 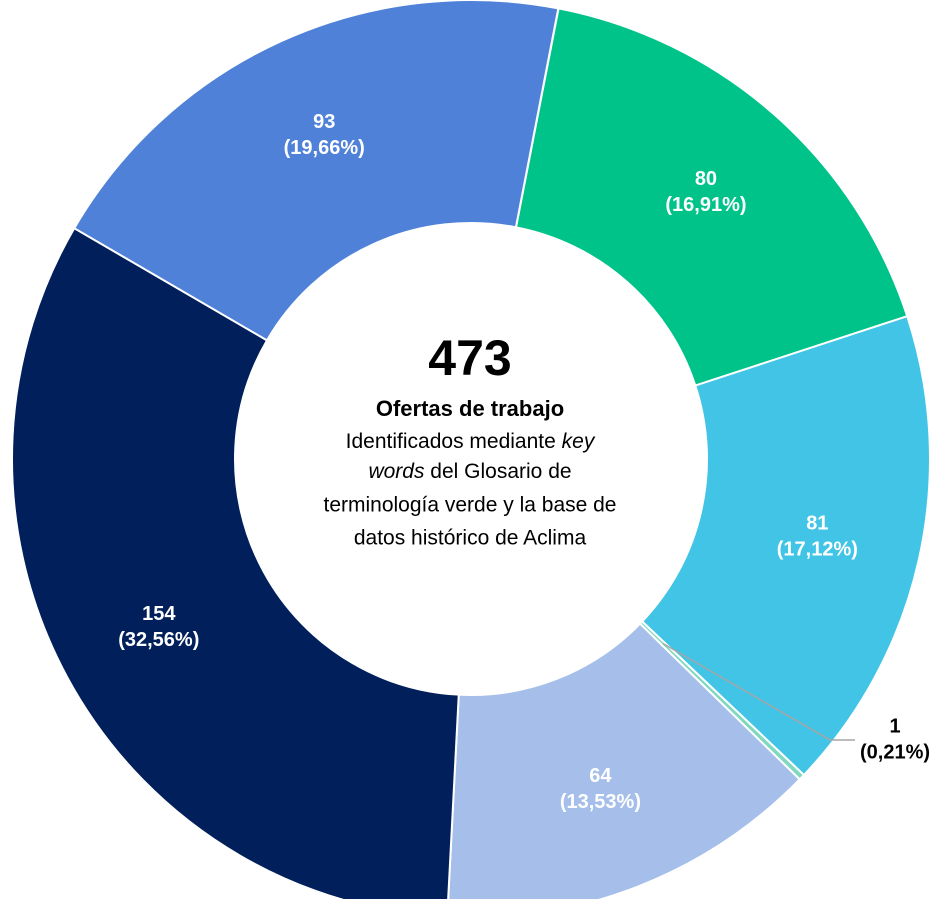 What do you see at coordinates (600, 802) in the screenshot?
I see `percentage-label: (13,53%)` at bounding box center [600, 802].